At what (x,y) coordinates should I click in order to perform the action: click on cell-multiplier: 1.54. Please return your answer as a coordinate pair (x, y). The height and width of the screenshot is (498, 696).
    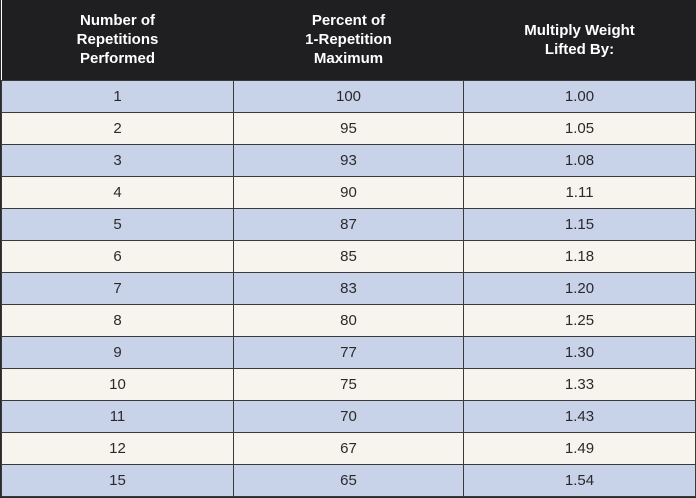
    Looking at the image, I should click on (579, 480).